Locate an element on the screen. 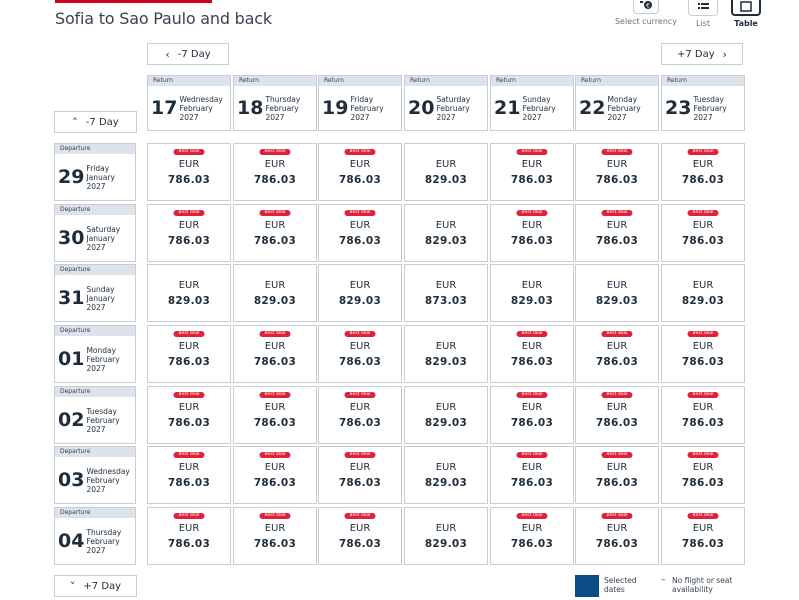 The width and height of the screenshot is (799, 600). table-view-button: Table is located at coordinates (746, 14).